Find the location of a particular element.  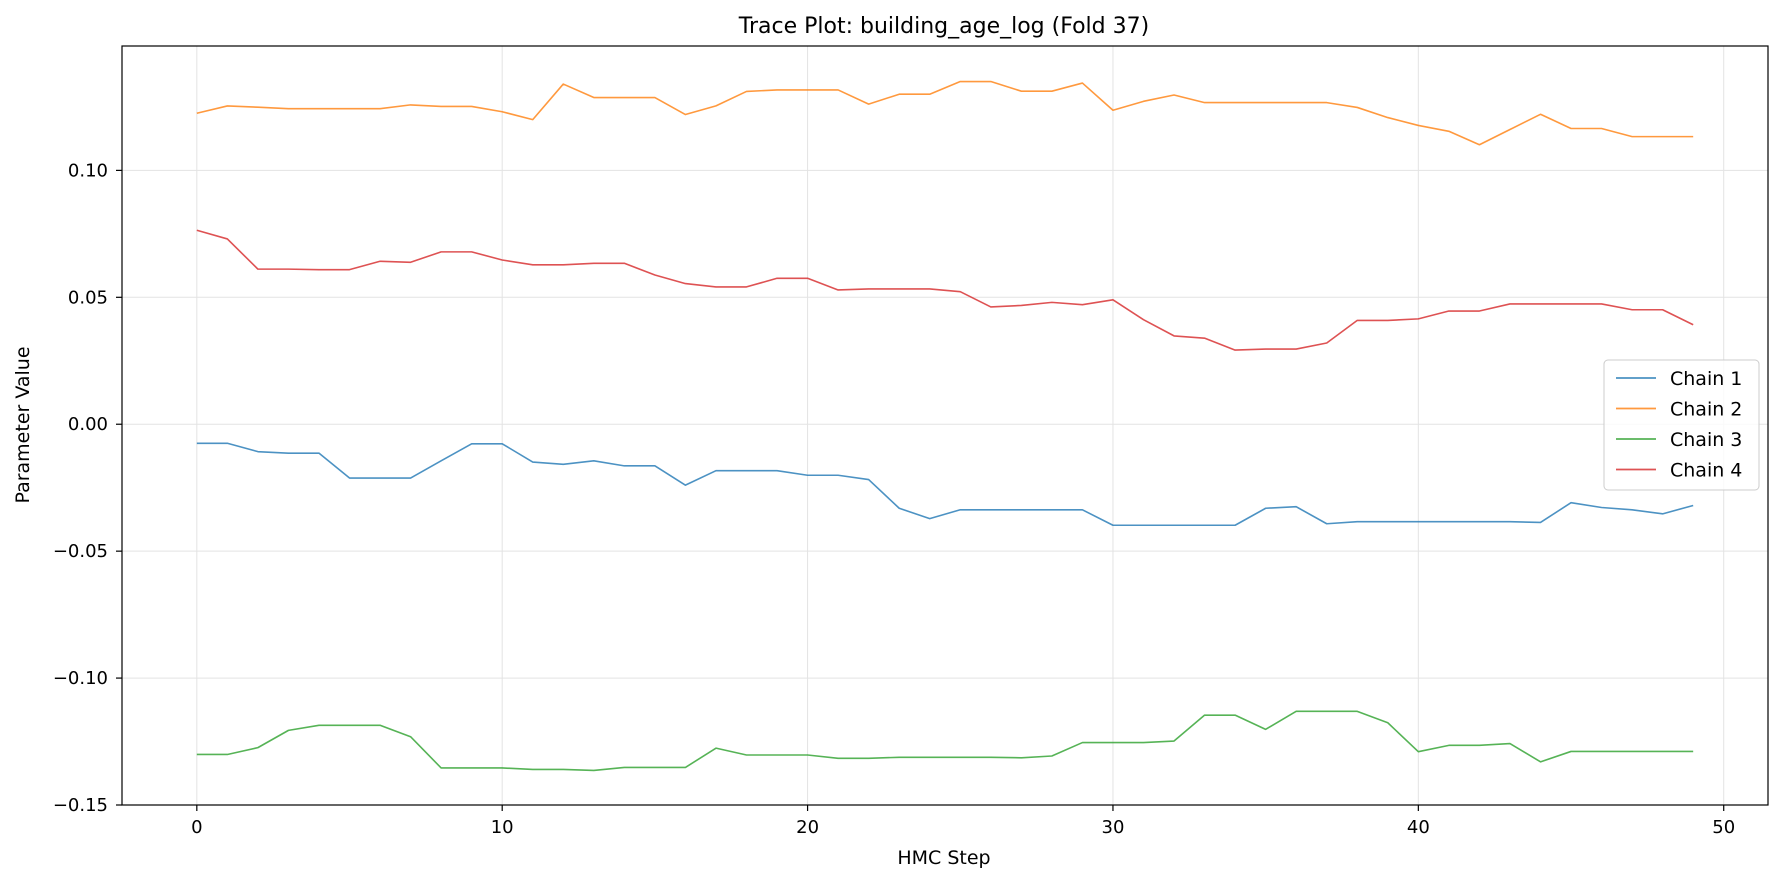

x-axis-label: HMC Step is located at coordinates (943, 858).